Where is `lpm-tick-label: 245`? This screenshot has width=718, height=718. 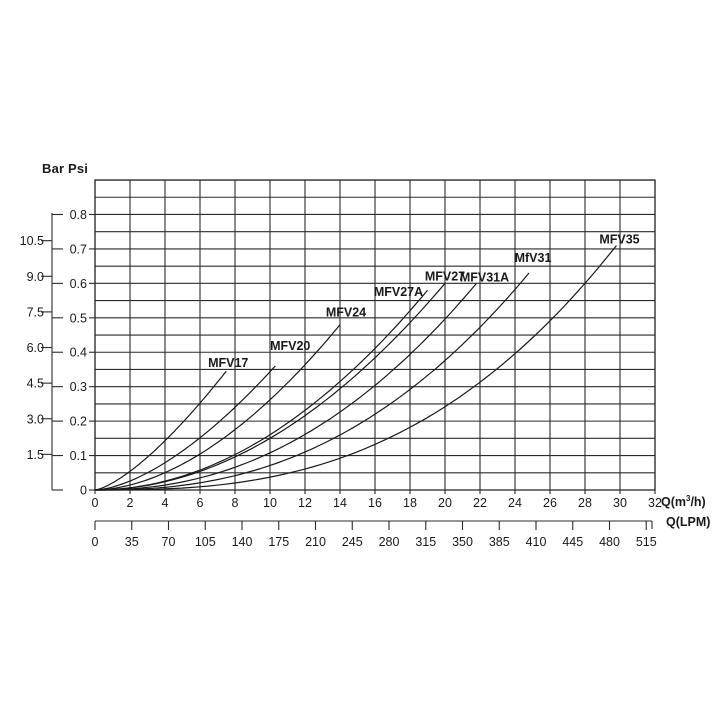
lpm-tick-label: 245 is located at coordinates (352, 542).